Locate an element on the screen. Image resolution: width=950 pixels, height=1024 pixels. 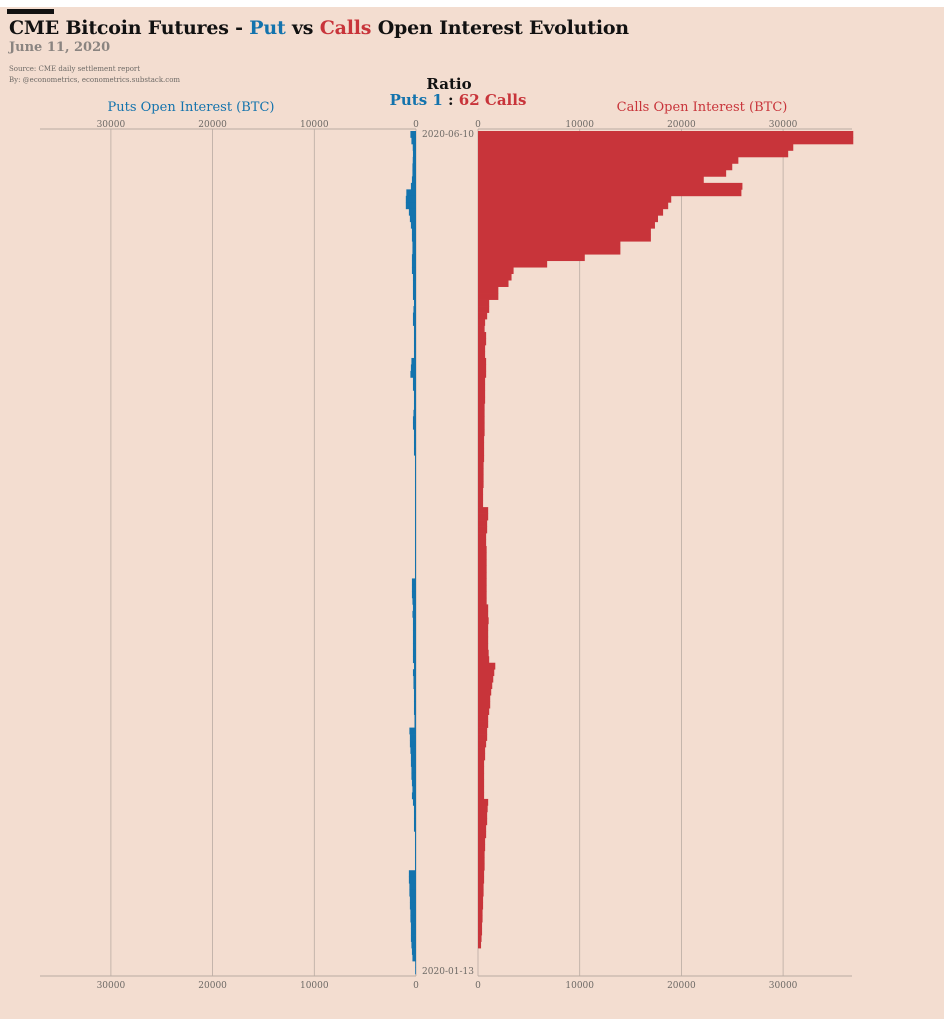
tick-label-calls-top-10000: 10000 is located at coordinates (579, 125).